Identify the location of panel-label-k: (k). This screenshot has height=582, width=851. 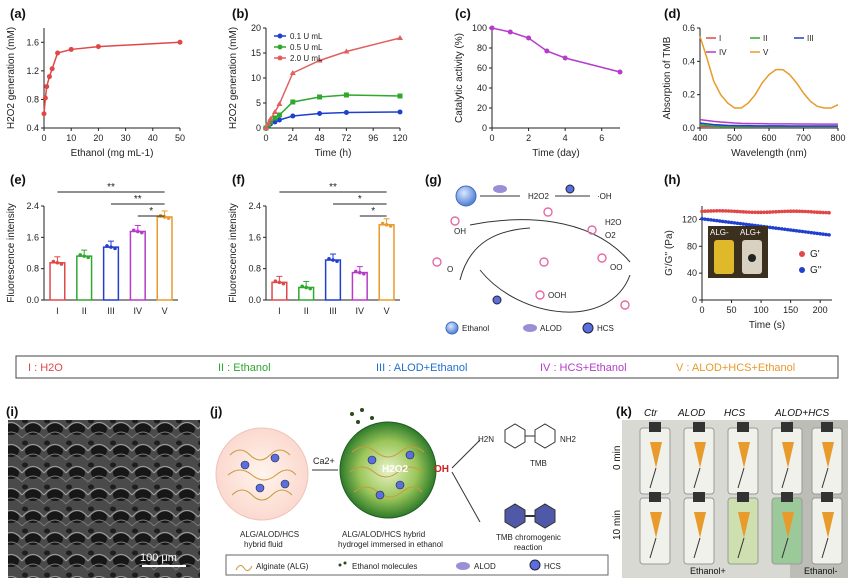
(624, 411).